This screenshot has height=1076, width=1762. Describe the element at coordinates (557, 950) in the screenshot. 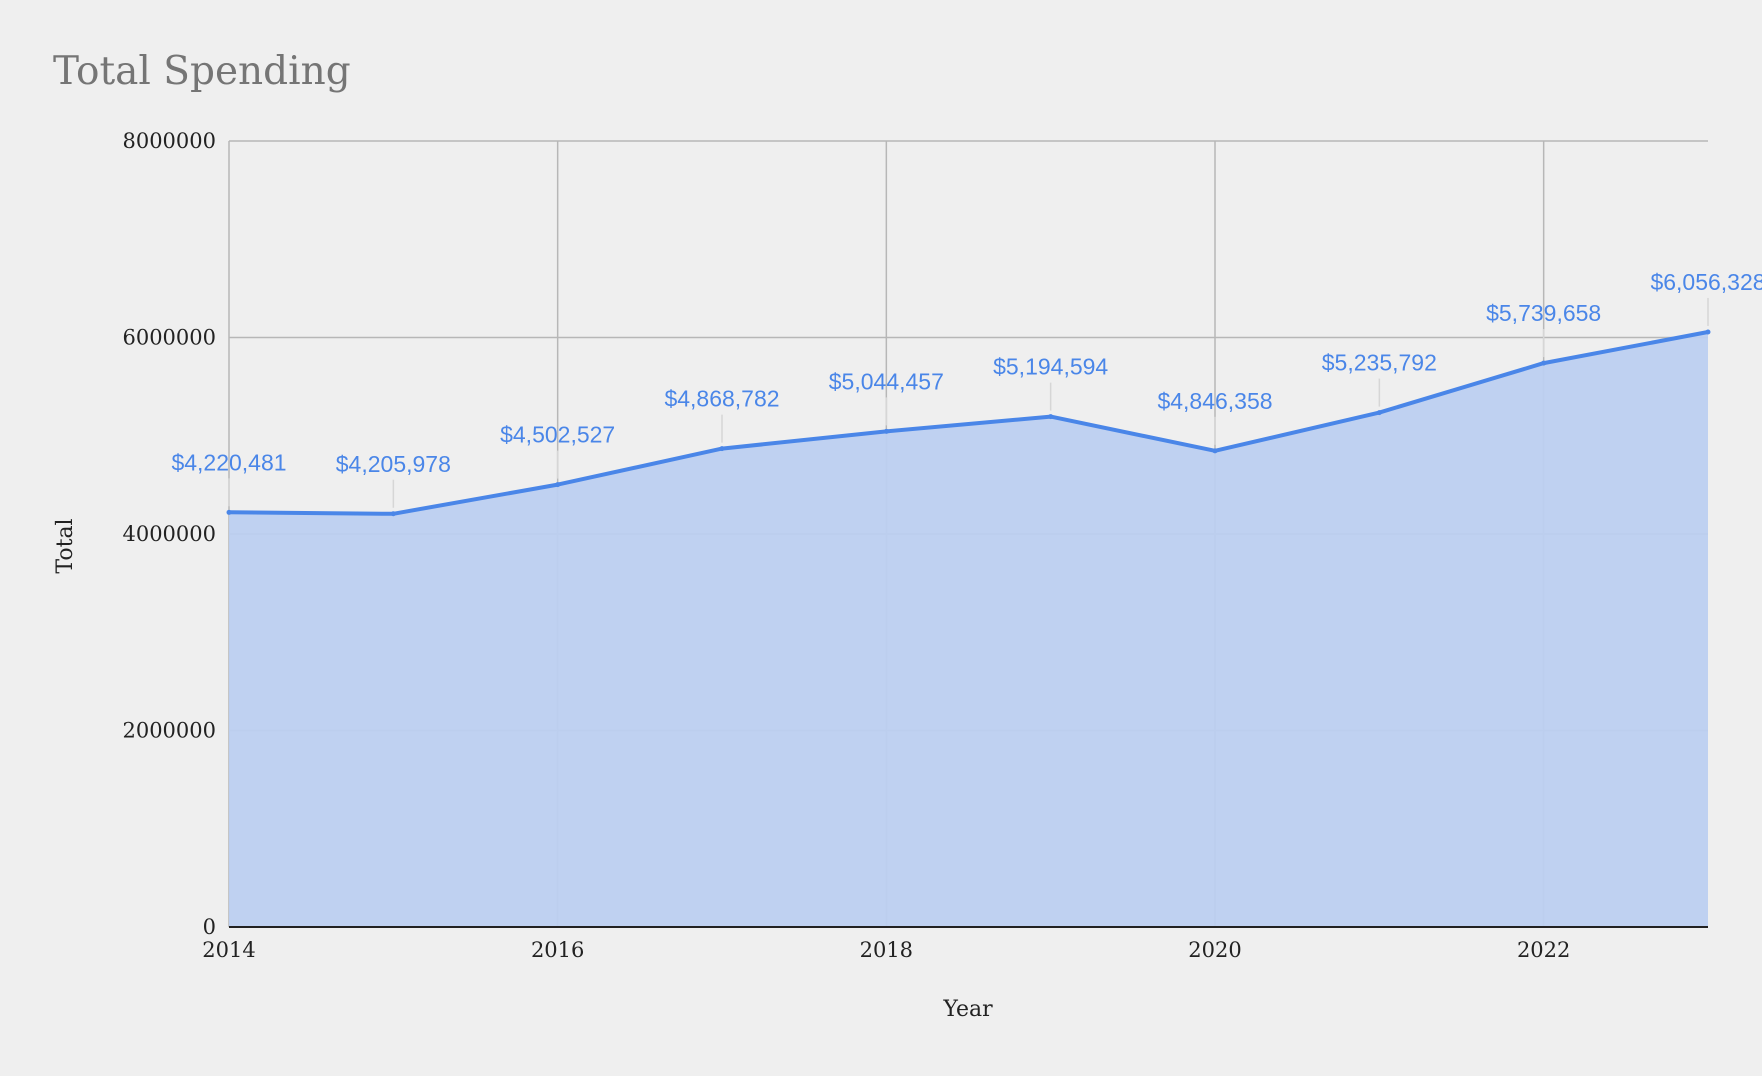

I see `x-tick-label: 2016` at that location.